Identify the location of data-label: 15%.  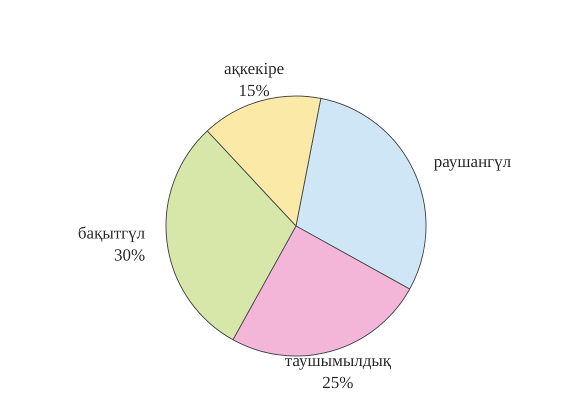
(254, 90).